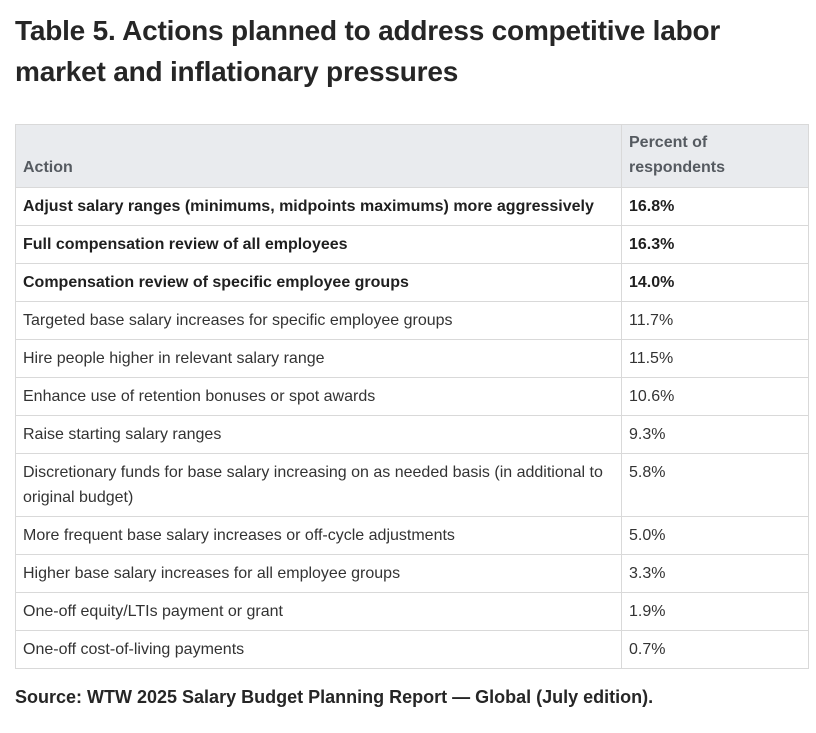  Describe the element at coordinates (318, 611) in the screenshot. I see `action-cell: One-off equity/LTIs payment or grant` at that location.